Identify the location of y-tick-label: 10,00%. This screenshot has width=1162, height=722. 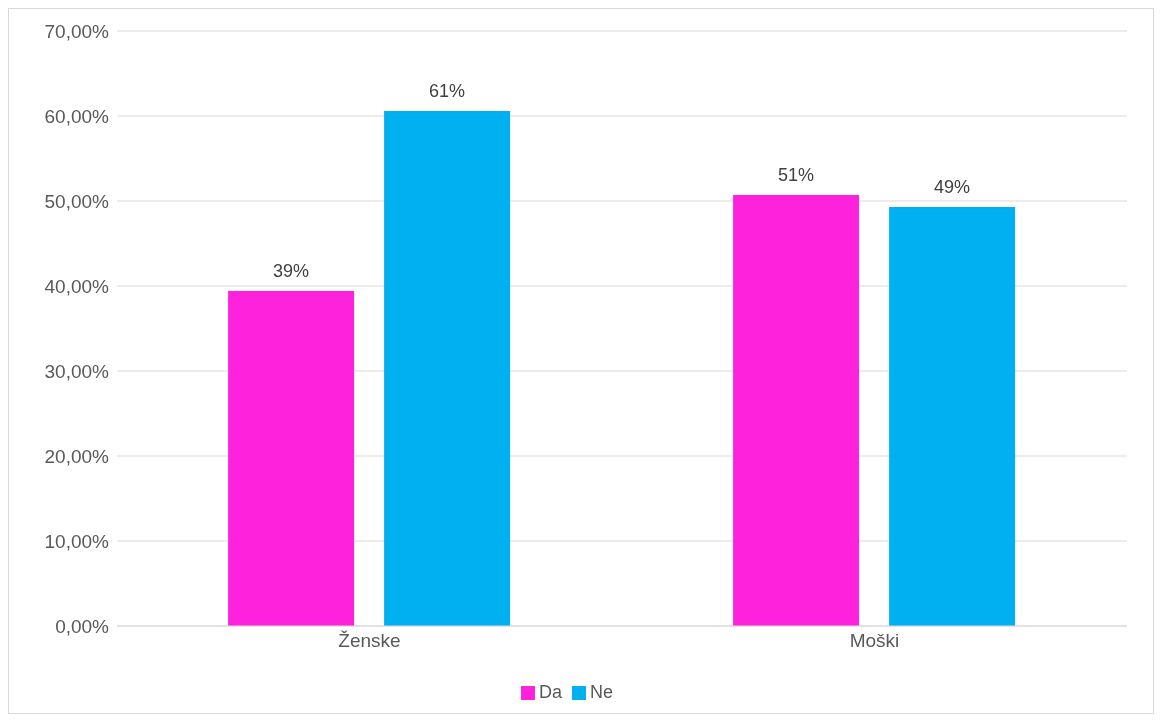
(77, 541).